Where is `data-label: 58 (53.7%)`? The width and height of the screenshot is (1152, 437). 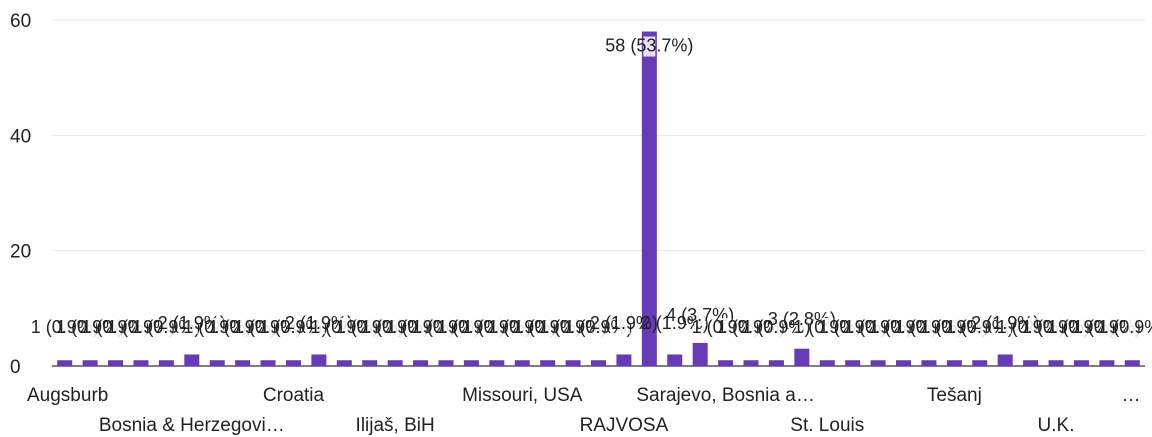
data-label: 58 (53.7%) is located at coordinates (649, 46).